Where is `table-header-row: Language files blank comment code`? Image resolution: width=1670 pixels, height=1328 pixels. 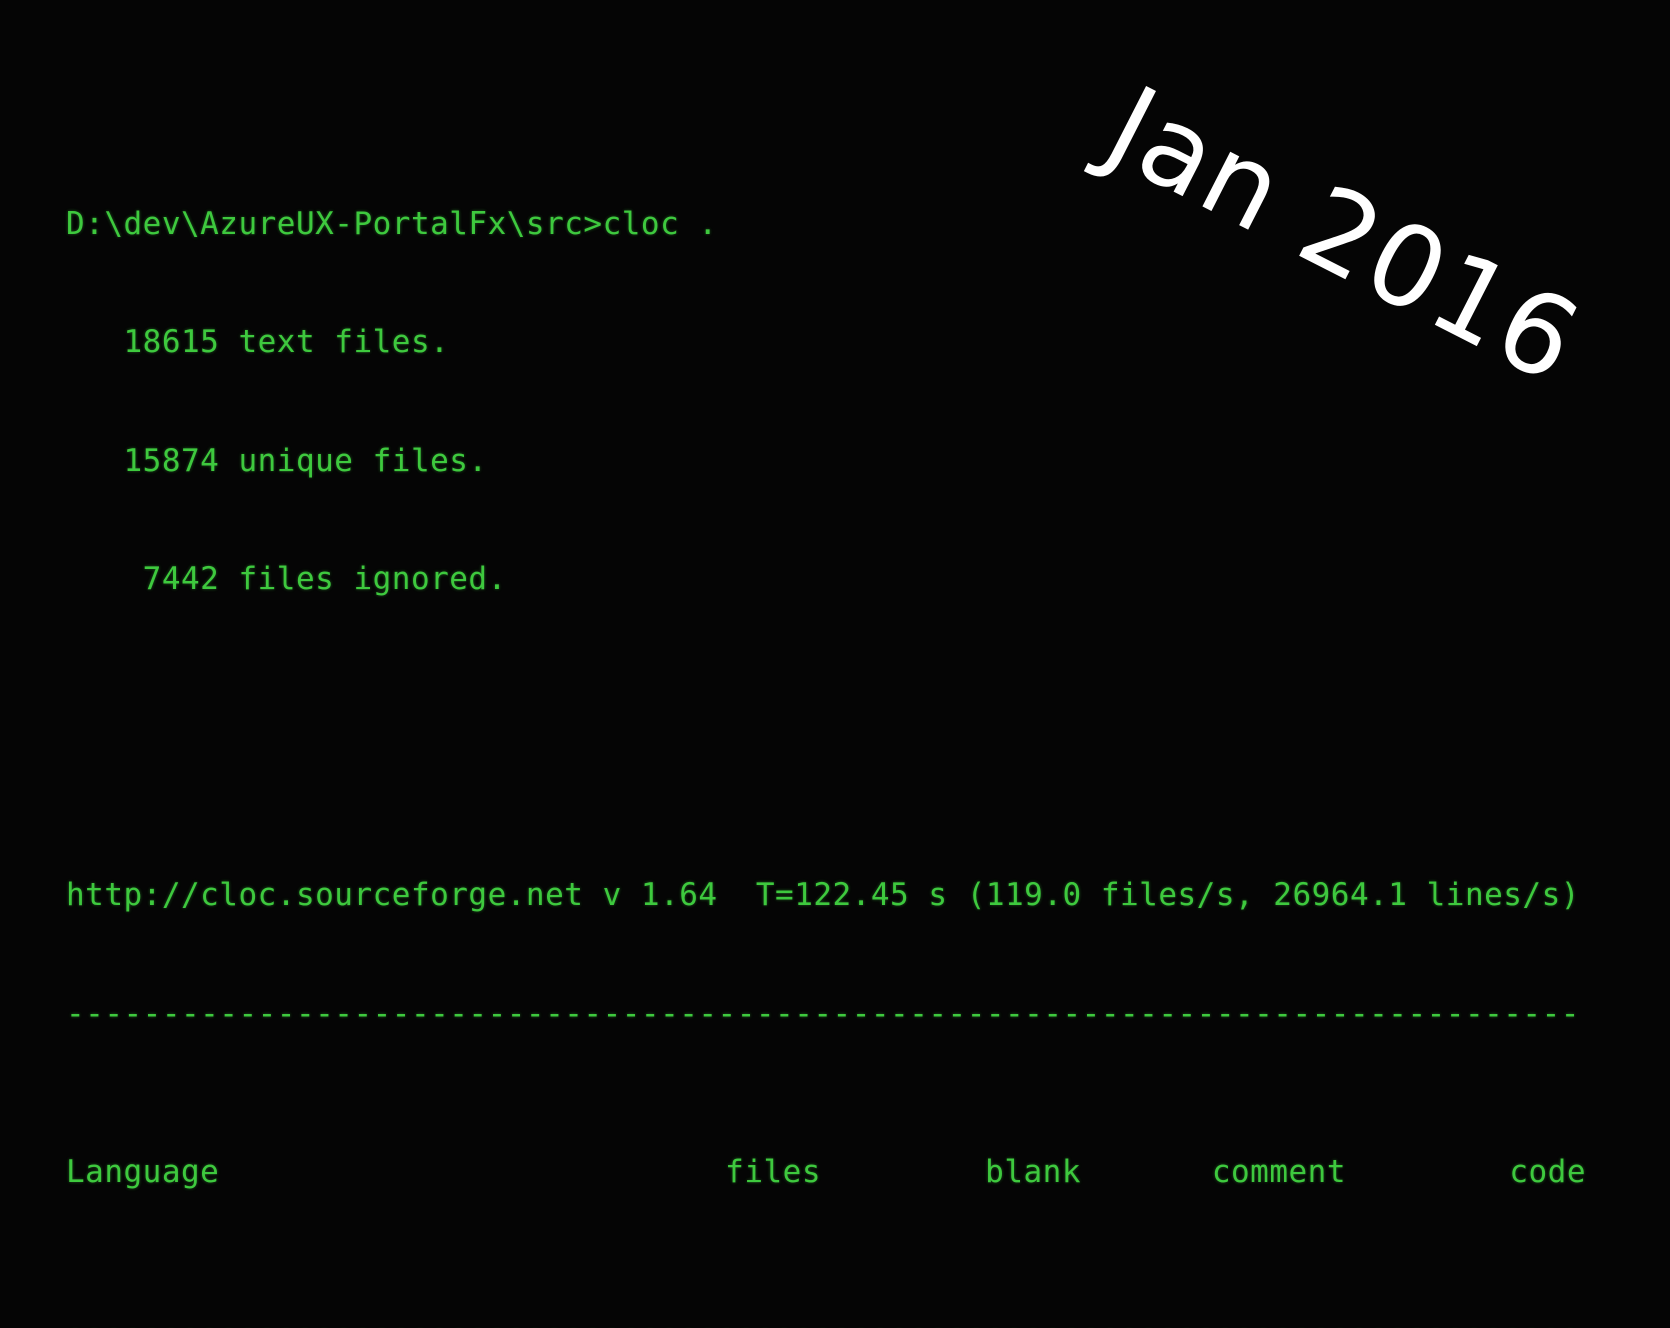 table-header-row: Language files blank comment code is located at coordinates (826, 1173).